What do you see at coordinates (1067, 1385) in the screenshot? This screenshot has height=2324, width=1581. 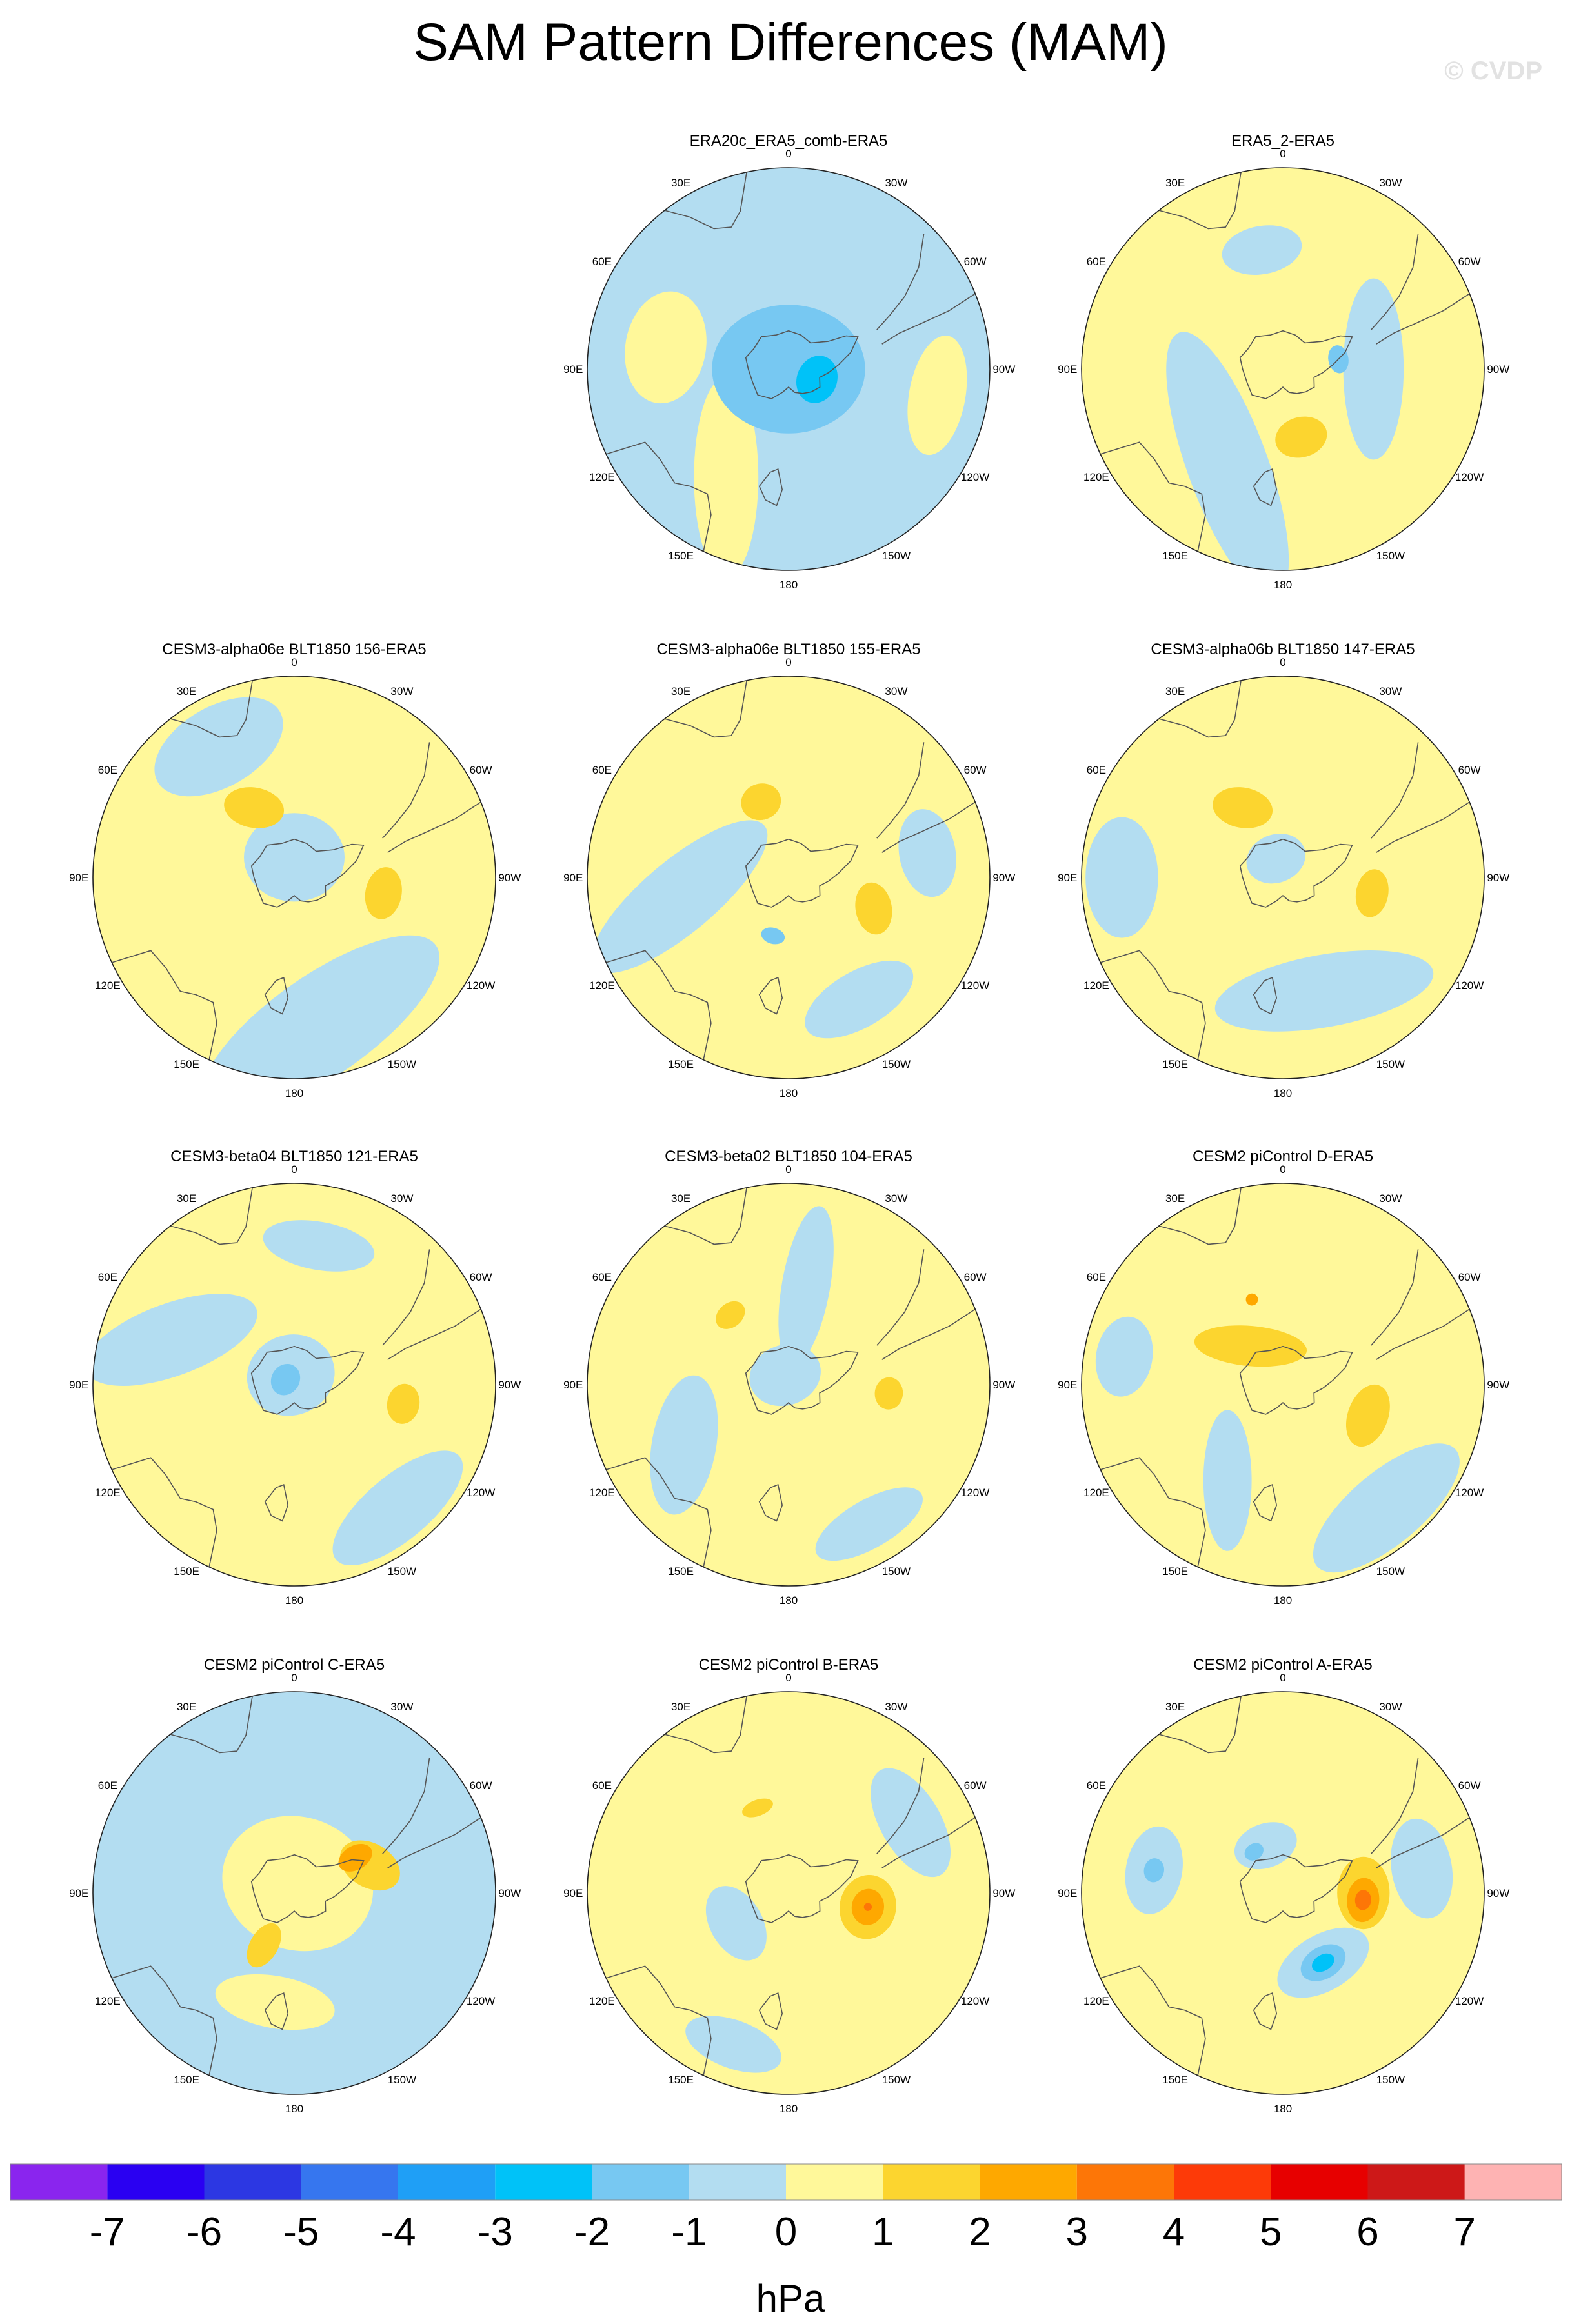 I see `lon-label: 90E` at bounding box center [1067, 1385].